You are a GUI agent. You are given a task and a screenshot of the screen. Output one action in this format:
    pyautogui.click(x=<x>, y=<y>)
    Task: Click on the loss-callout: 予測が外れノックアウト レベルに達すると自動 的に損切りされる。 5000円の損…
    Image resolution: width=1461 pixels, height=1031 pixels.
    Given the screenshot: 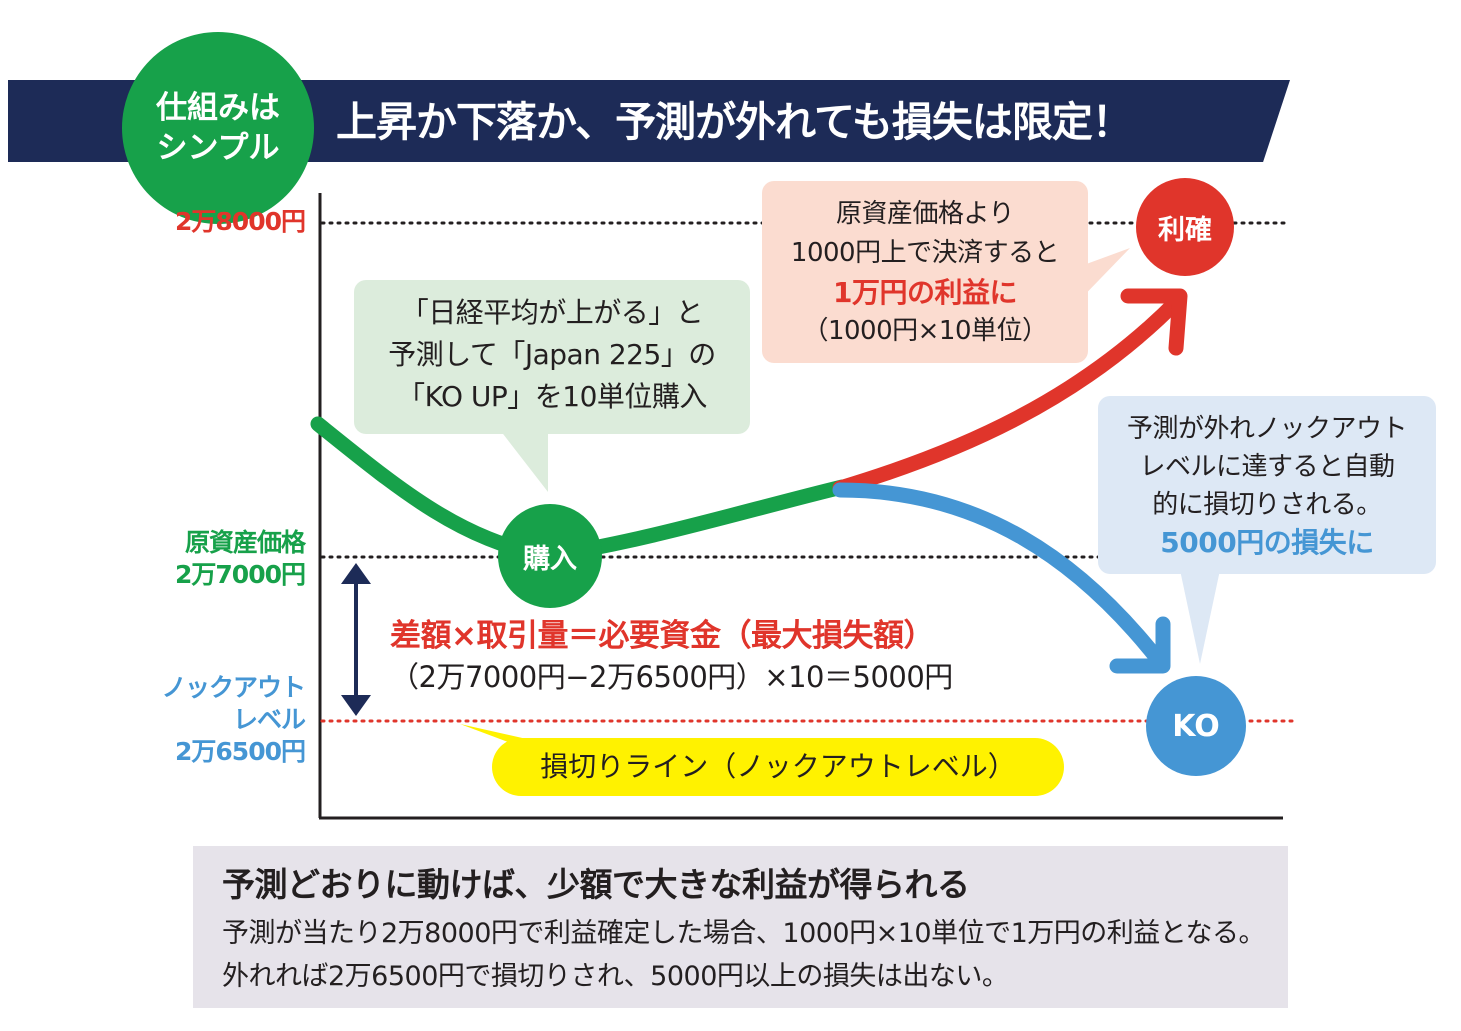 What is the action you would take?
    pyautogui.click(x=1267, y=485)
    